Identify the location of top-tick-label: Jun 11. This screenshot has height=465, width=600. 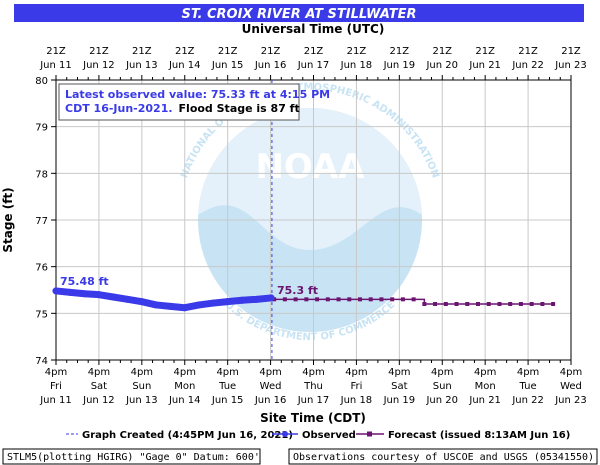
(55, 65).